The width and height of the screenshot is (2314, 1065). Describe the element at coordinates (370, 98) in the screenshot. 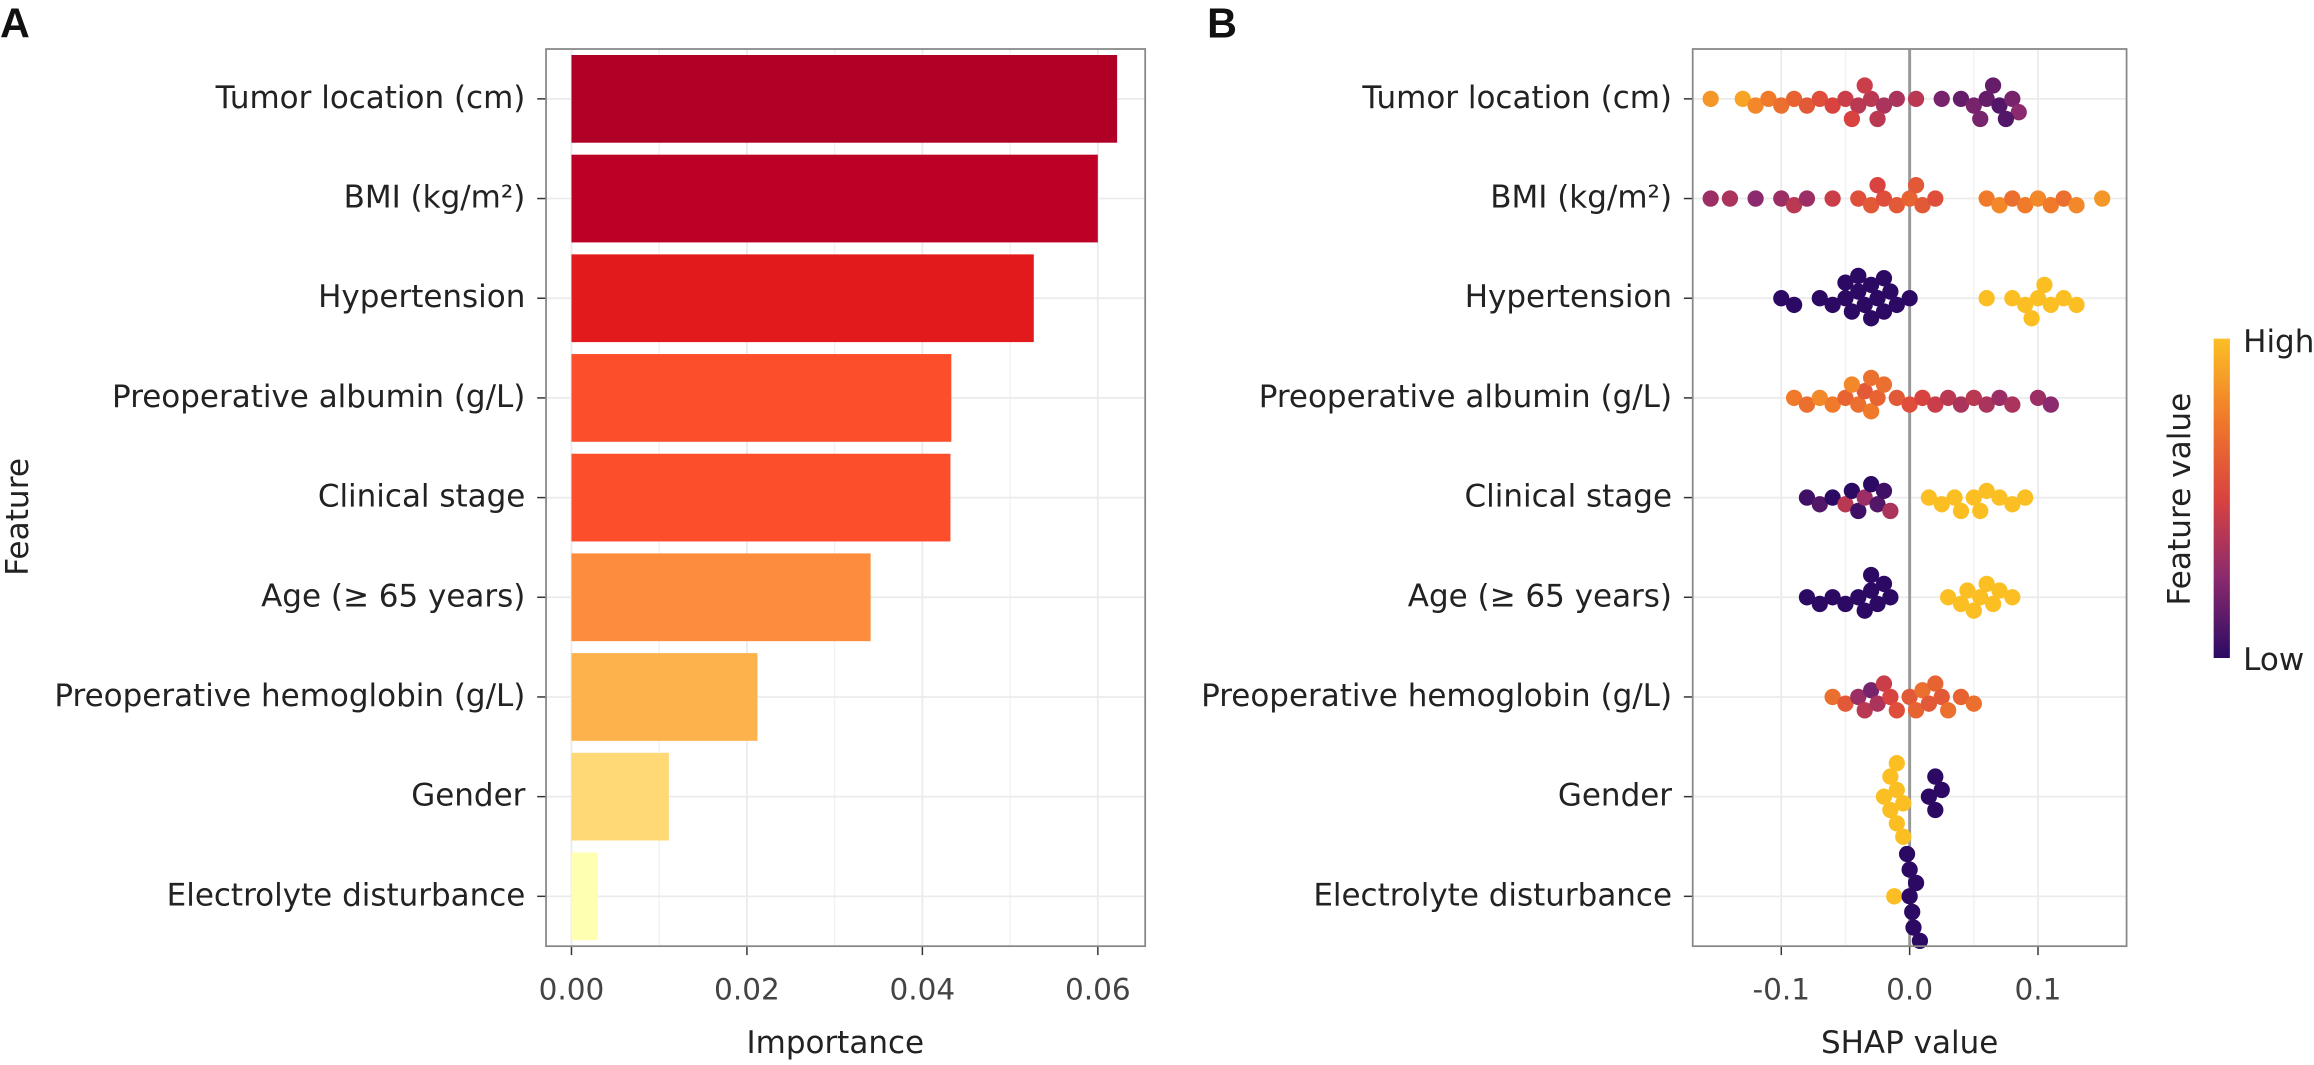

I see `y-tick-label: Tumor location (cm)` at that location.